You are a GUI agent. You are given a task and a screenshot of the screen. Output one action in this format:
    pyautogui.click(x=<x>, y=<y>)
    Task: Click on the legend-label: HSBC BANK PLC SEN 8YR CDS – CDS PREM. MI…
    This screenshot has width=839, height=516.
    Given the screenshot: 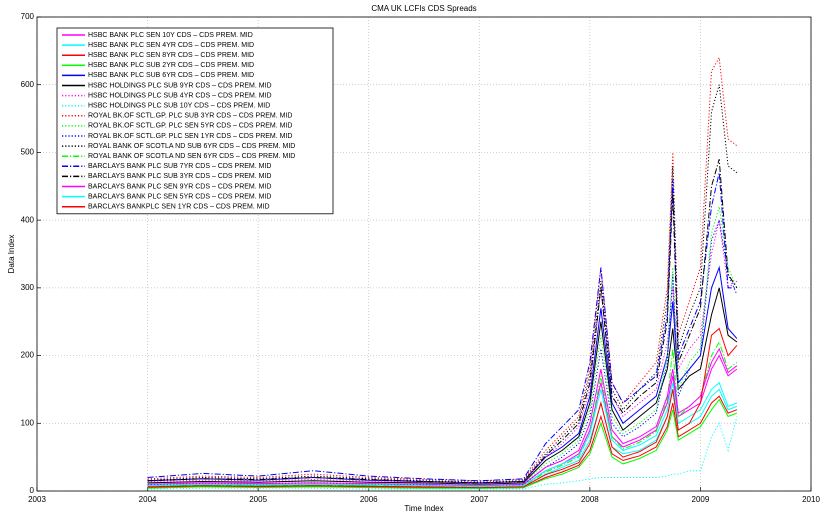 What is the action you would take?
    pyautogui.click(x=171, y=55)
    